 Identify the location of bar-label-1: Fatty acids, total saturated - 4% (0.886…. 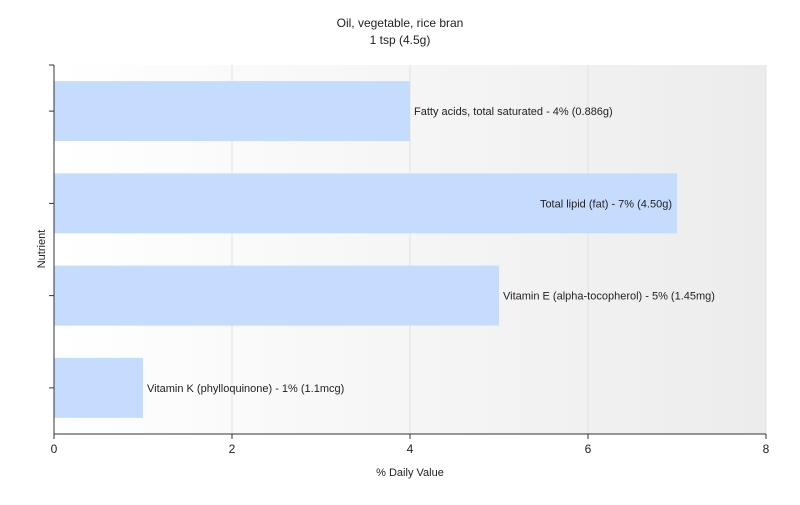
(513, 112).